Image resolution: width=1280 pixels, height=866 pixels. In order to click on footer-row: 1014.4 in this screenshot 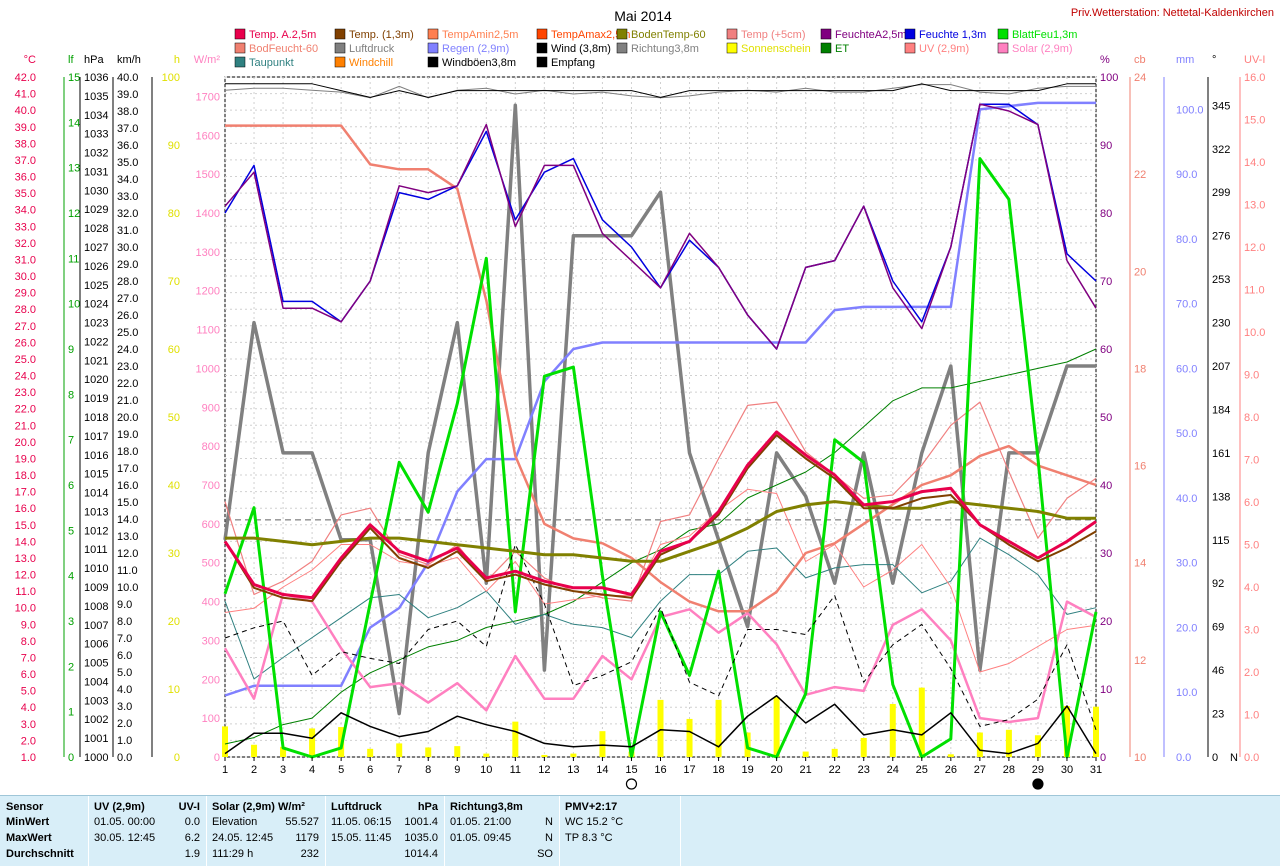, I will do `click(384, 854)`.